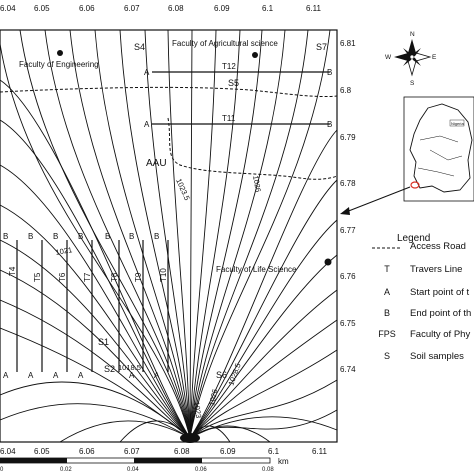  What do you see at coordinates (256, 269) in the screenshot?
I see `life-science-label: Faculty of Life Science` at bounding box center [256, 269].